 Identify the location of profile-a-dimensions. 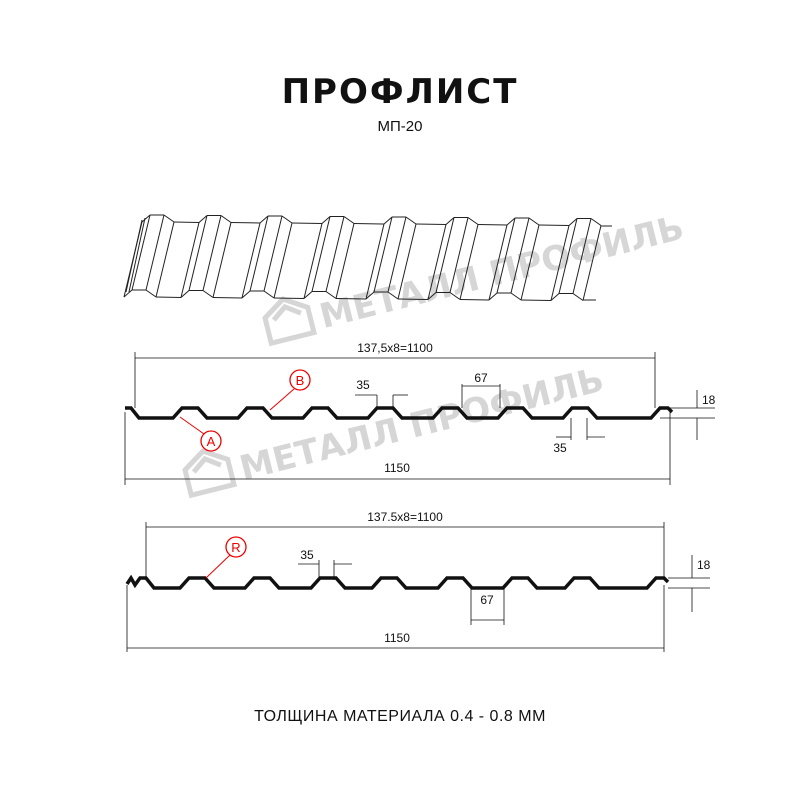
(419, 418).